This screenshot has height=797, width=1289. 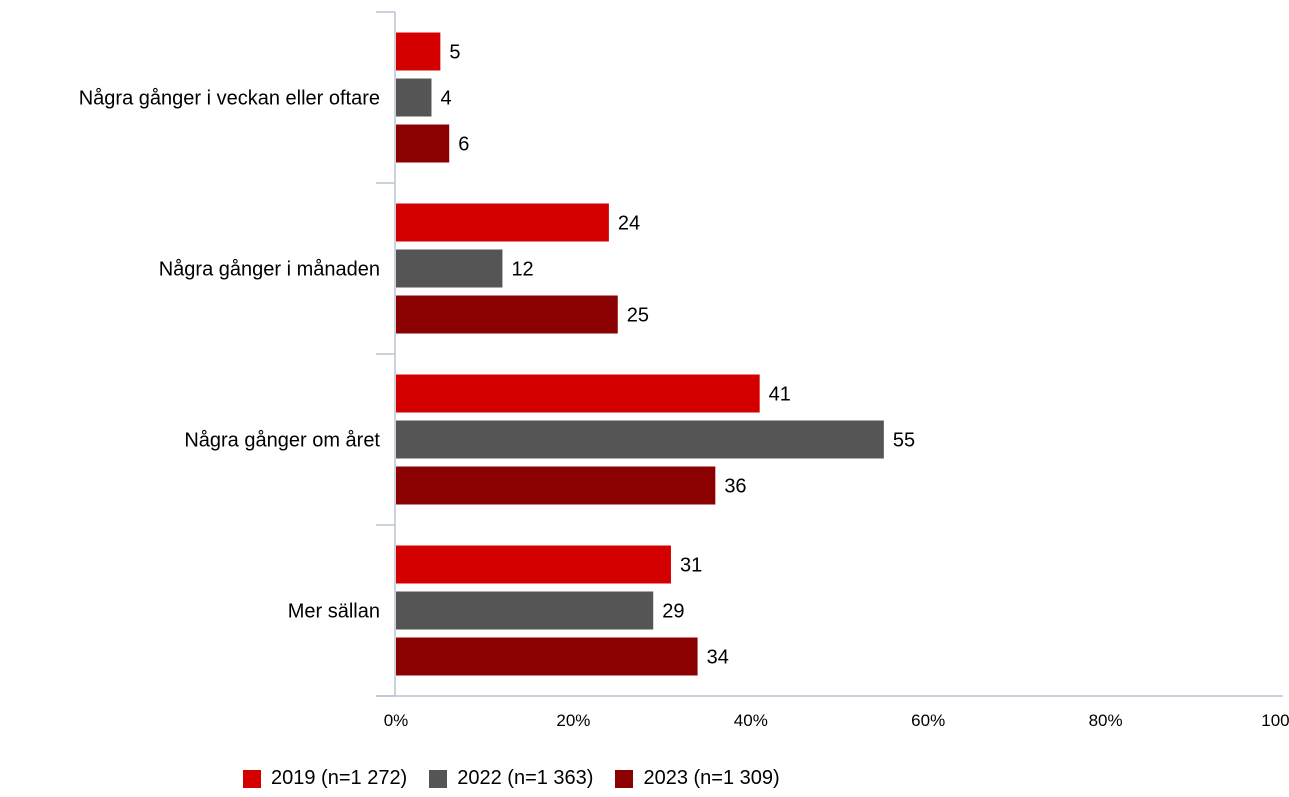 I want to click on legend-item-series-3: 2023 (n=1 309), so click(x=697, y=778).